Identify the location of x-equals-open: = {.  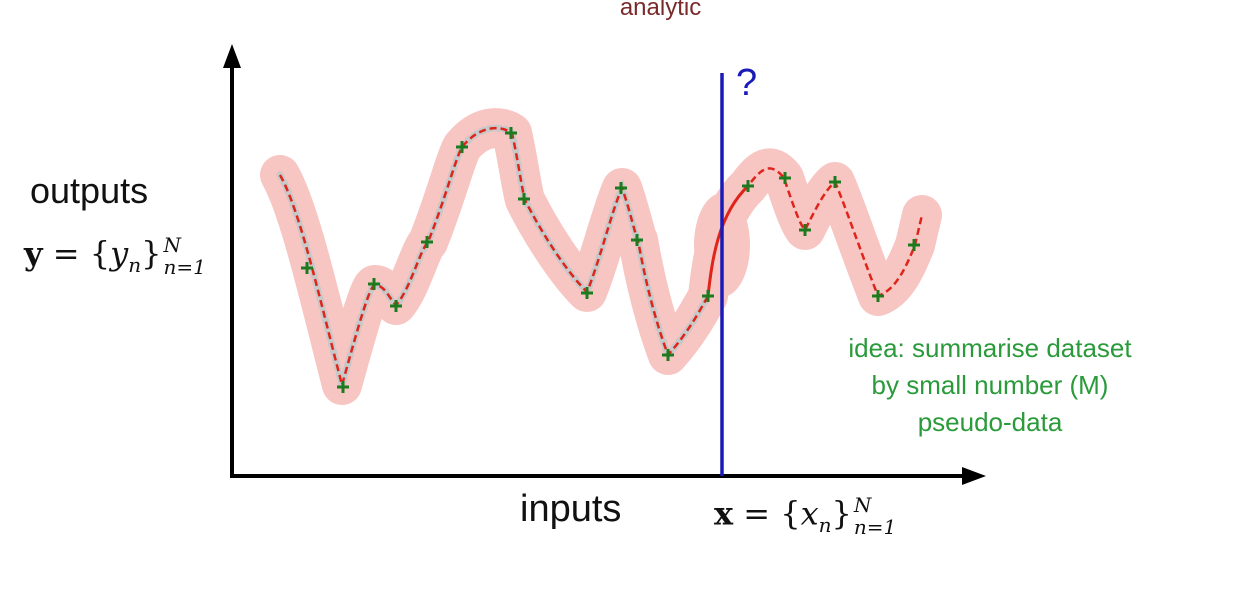
(767, 513).